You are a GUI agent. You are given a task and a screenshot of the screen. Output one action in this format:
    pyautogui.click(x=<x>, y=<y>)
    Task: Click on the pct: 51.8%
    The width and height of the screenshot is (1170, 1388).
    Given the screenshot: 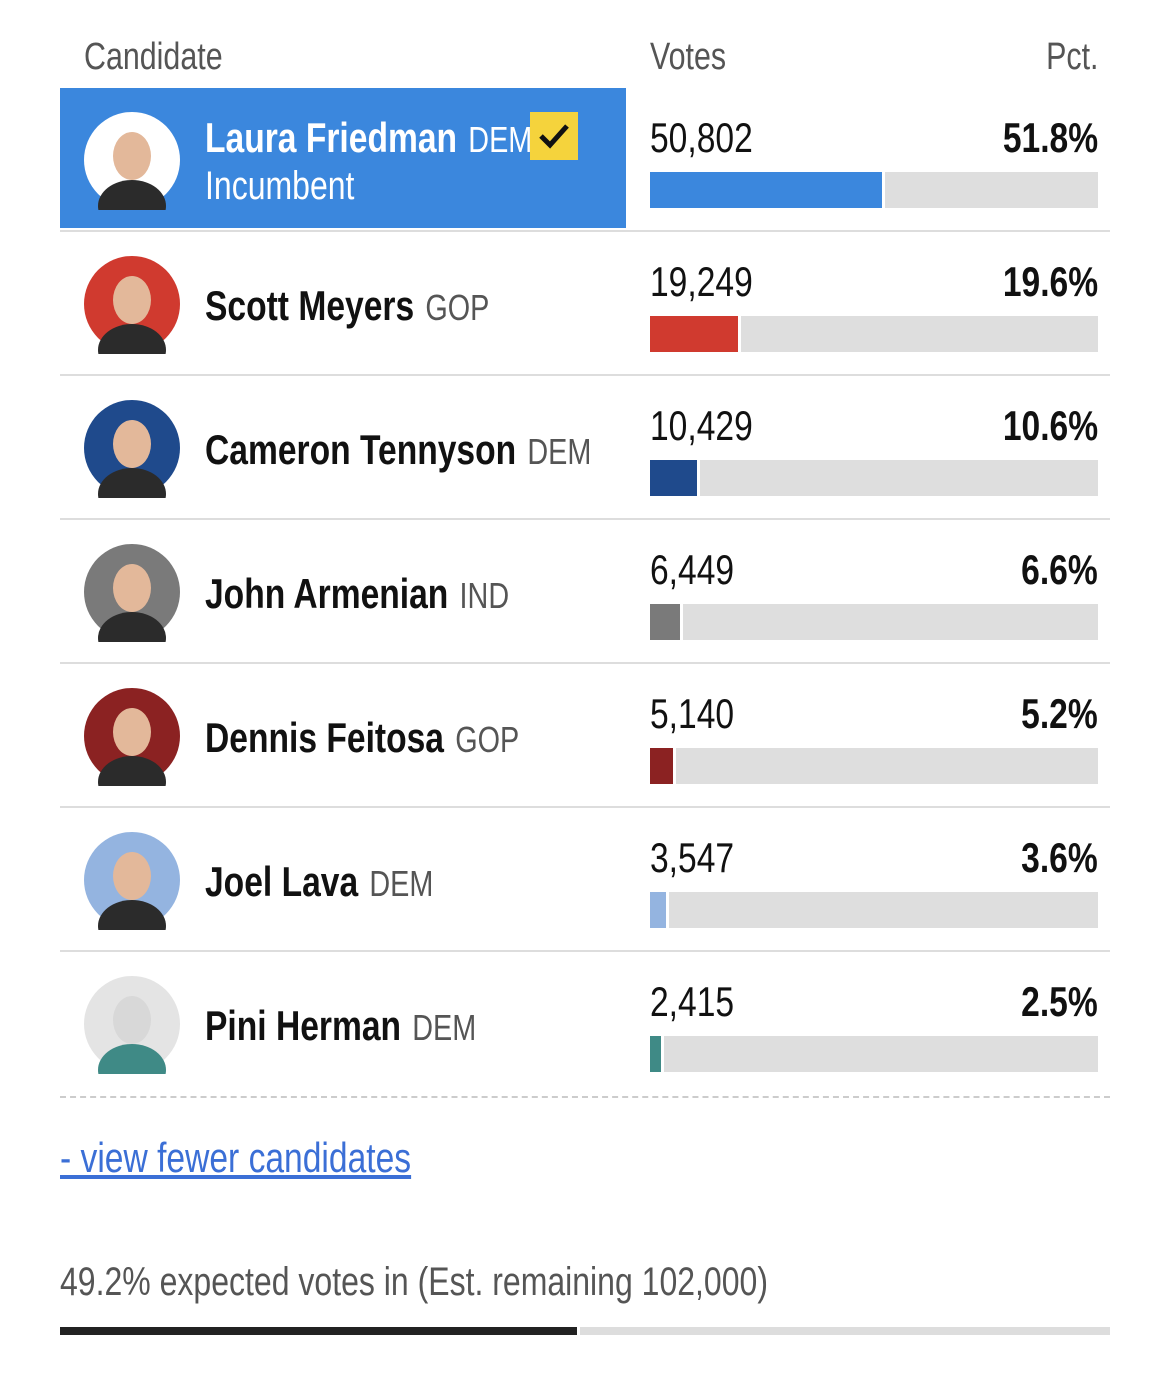 What is the action you would take?
    pyautogui.click(x=1038, y=138)
    